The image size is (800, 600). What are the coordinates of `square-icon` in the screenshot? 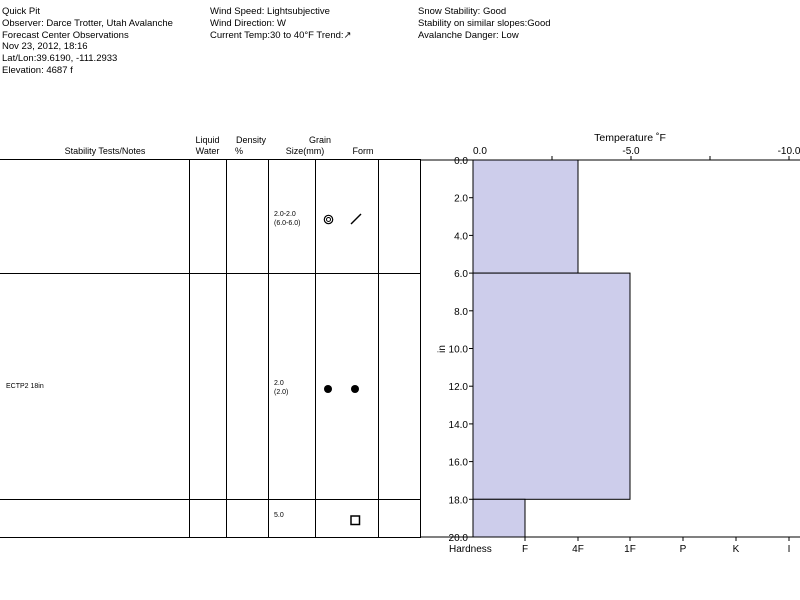 It's located at (355, 522).